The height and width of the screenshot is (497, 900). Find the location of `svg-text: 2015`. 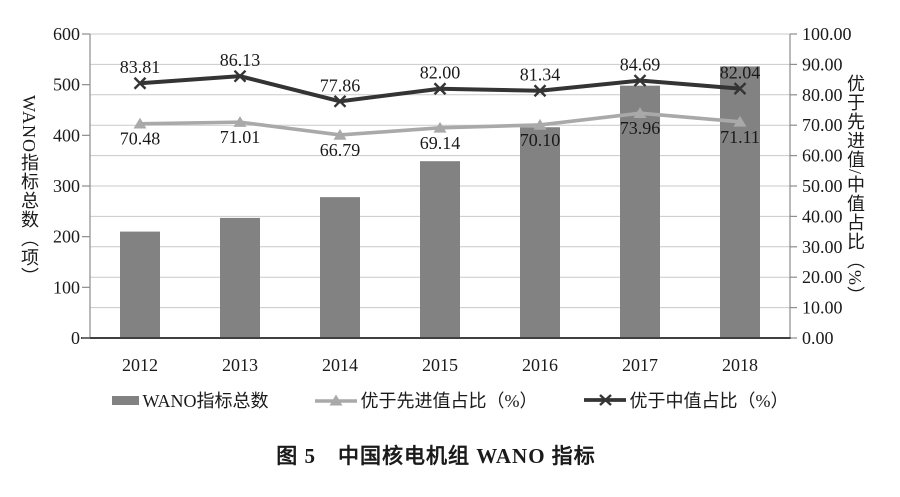

svg-text: 2015 is located at coordinates (440, 365).